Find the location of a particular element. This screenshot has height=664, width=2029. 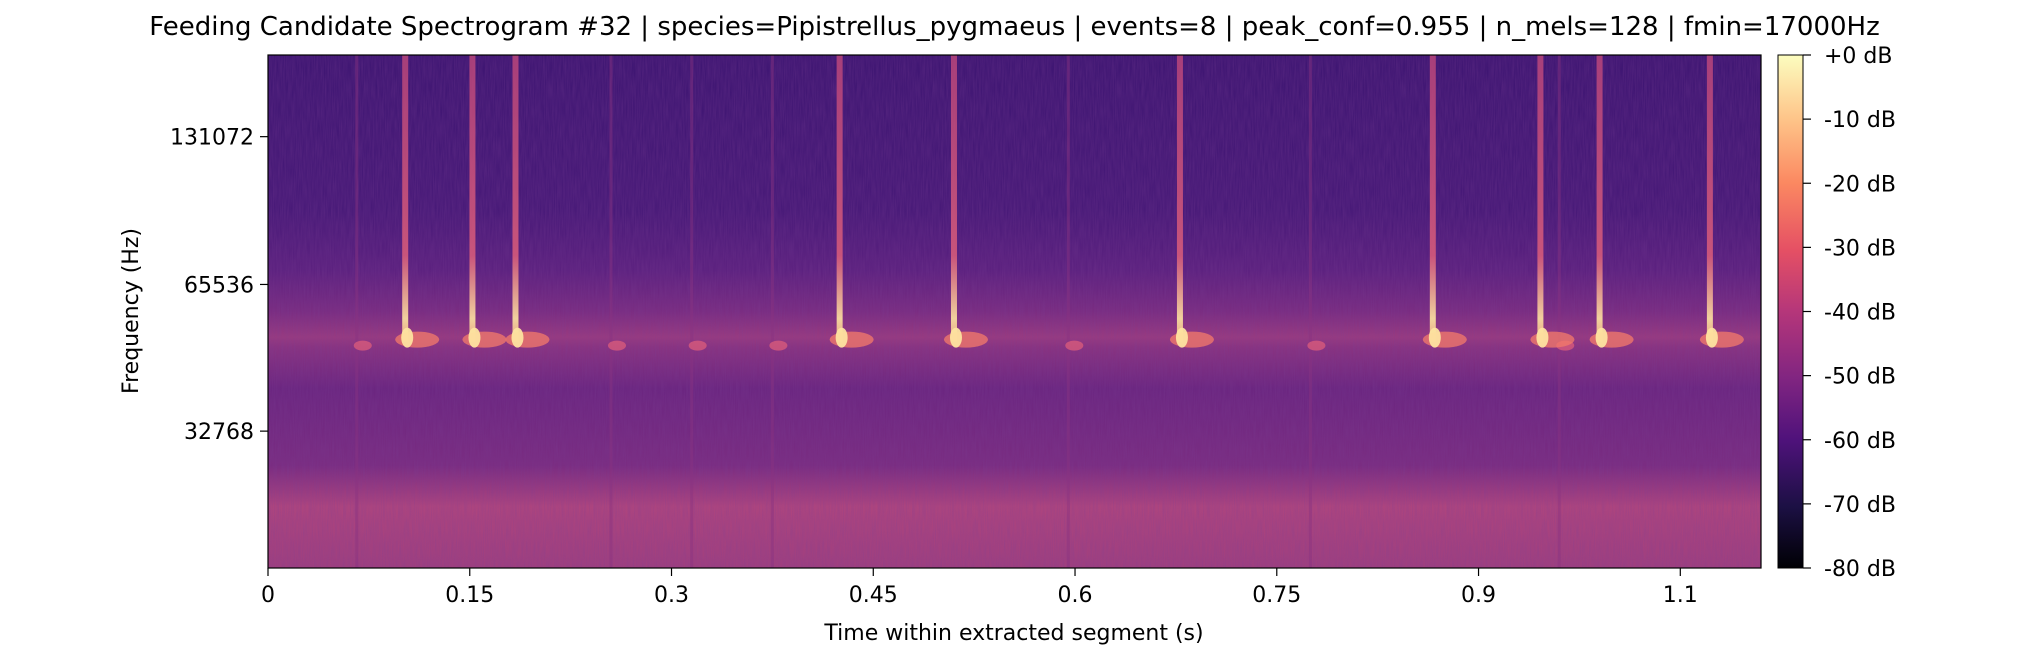

x-tick-label: 0.45 is located at coordinates (873, 595).